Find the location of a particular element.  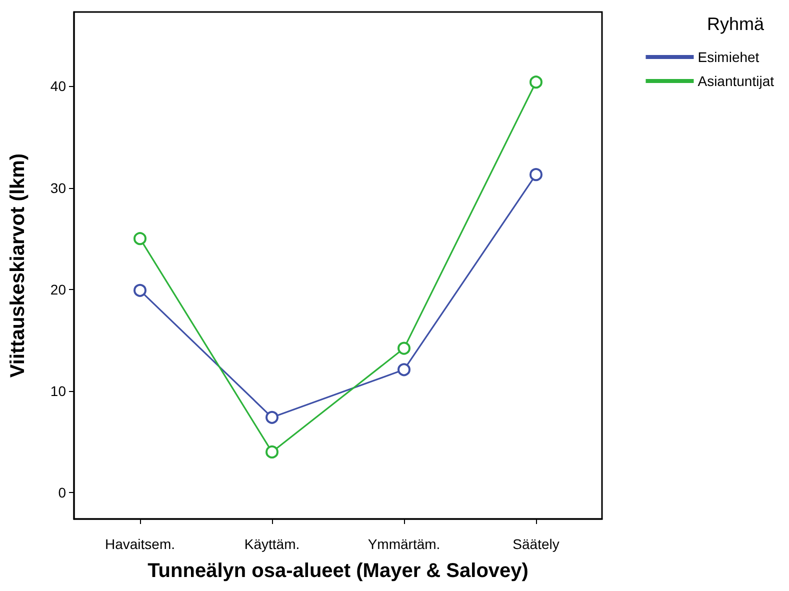

x-tick-label: Havaitsem. is located at coordinates (140, 544).